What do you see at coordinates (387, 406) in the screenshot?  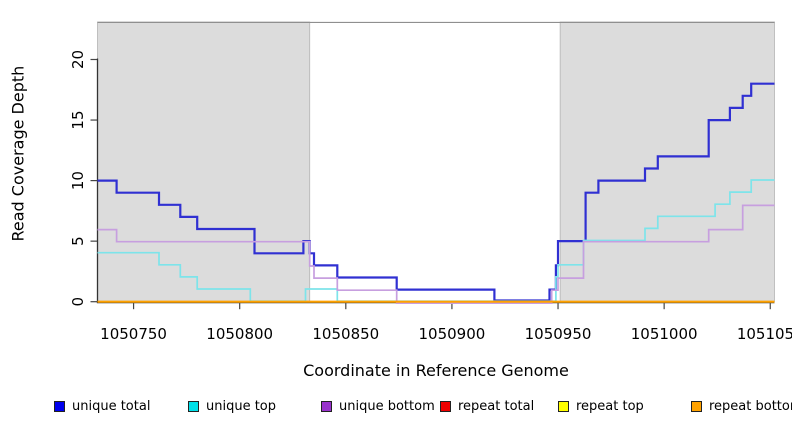 I see `legend-label: unique bottom` at bounding box center [387, 406].